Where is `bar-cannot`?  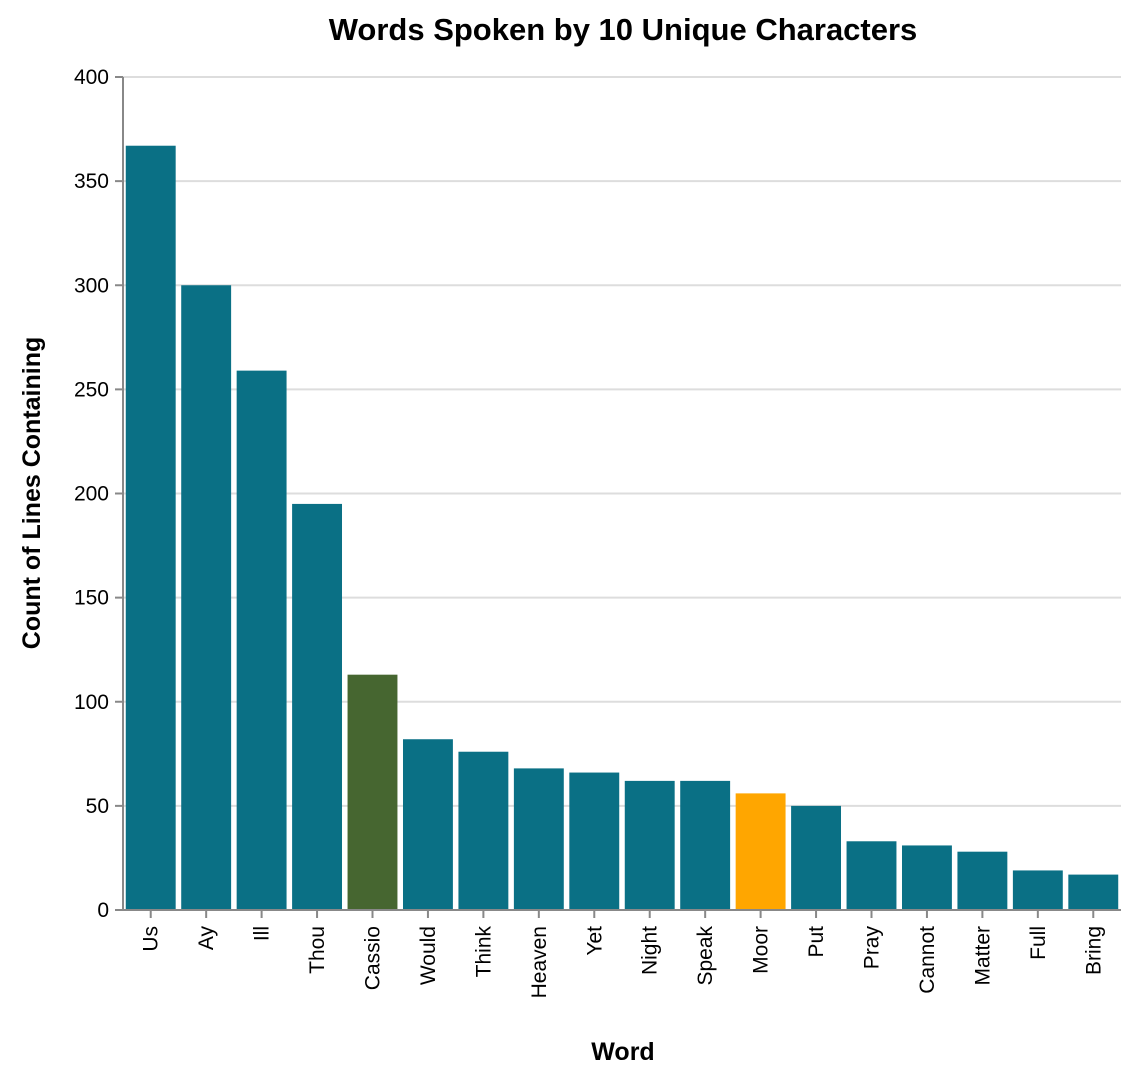
bar-cannot is located at coordinates (926, 877).